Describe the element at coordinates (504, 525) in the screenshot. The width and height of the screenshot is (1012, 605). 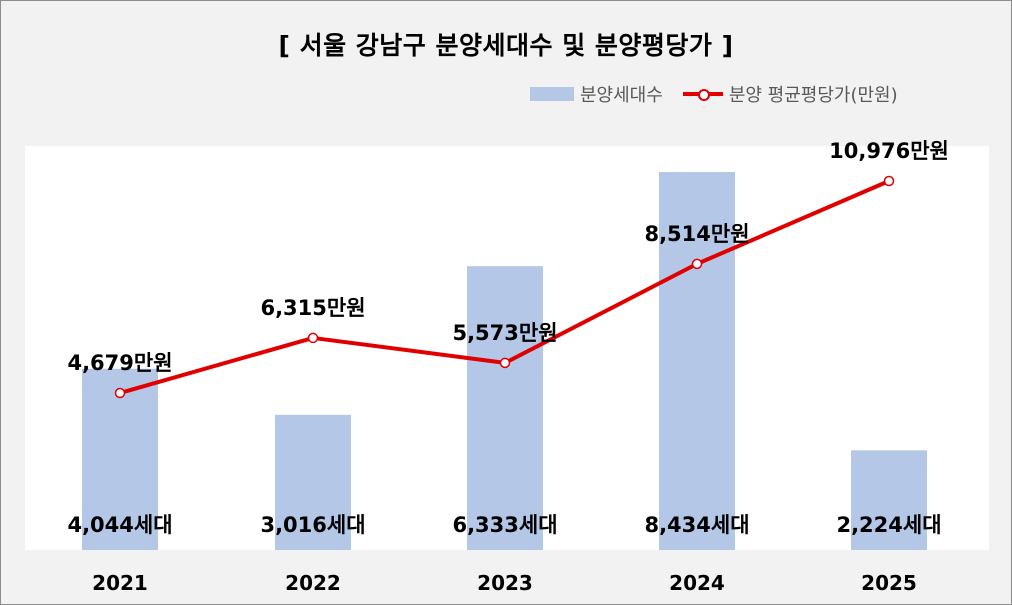
I see `bar-value-label-2023: 6,333세대` at that location.